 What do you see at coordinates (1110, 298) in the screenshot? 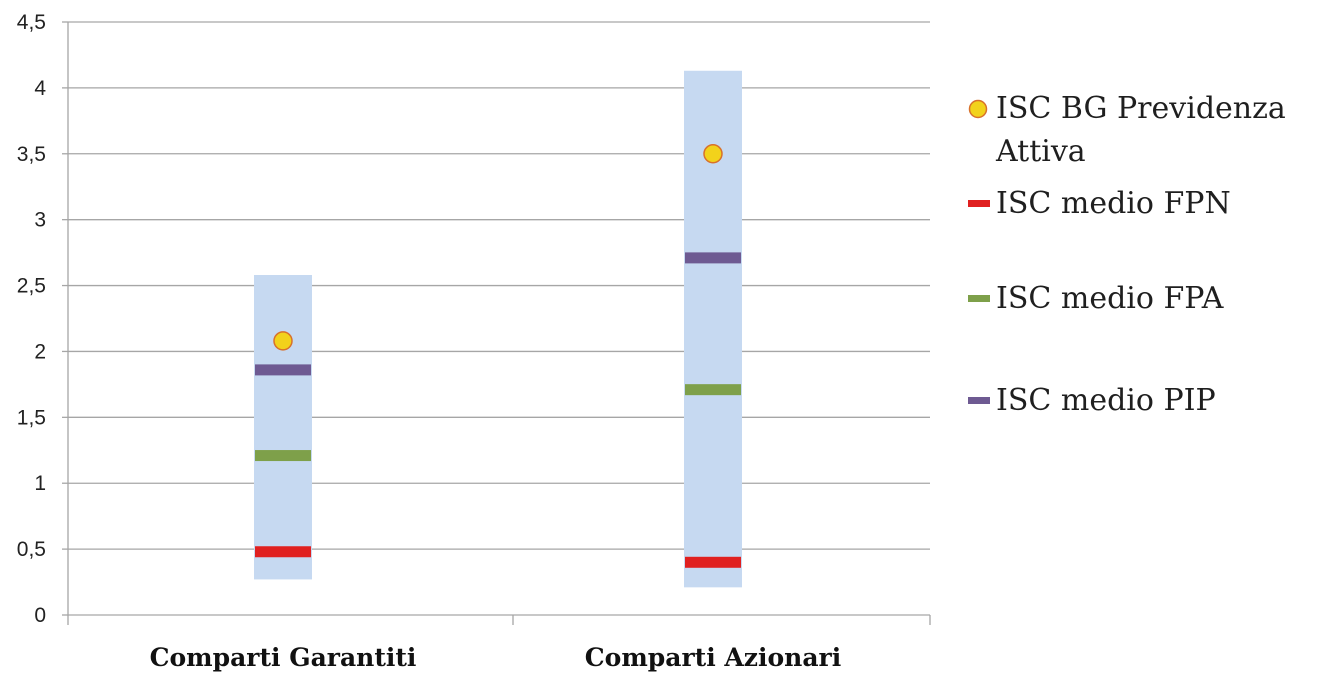
I see `legend-label: ISC medio FPA` at bounding box center [1110, 298].